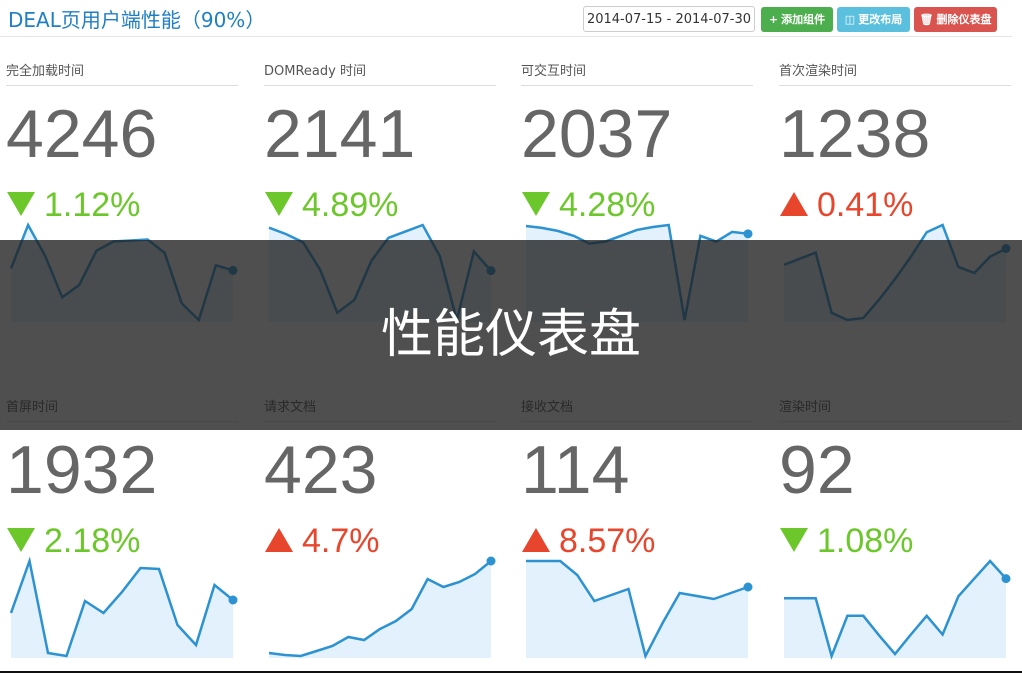 The image size is (1022, 674). I want to click on delete-dashboard-button: 🗑 删除仪表盘, so click(955, 19).